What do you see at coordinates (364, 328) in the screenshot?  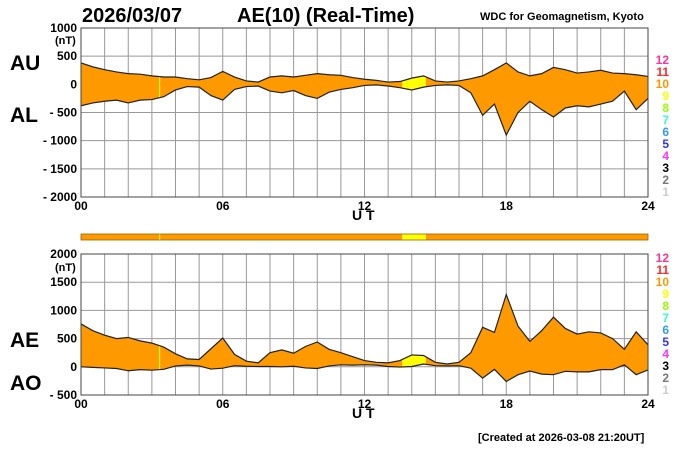 I see `series-line-ae` at bounding box center [364, 328].